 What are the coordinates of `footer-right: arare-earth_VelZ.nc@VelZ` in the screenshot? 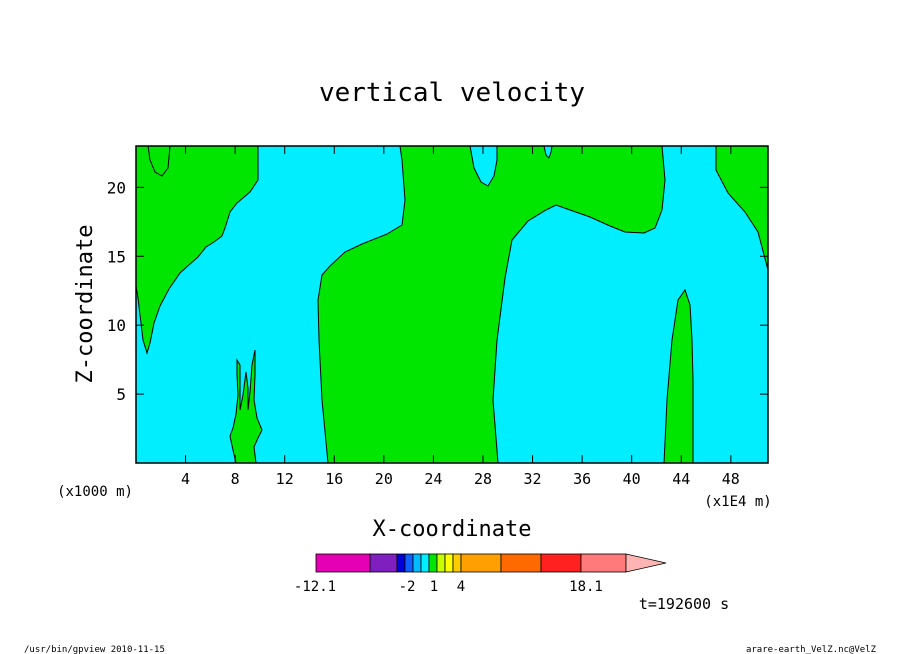 It's located at (811, 649).